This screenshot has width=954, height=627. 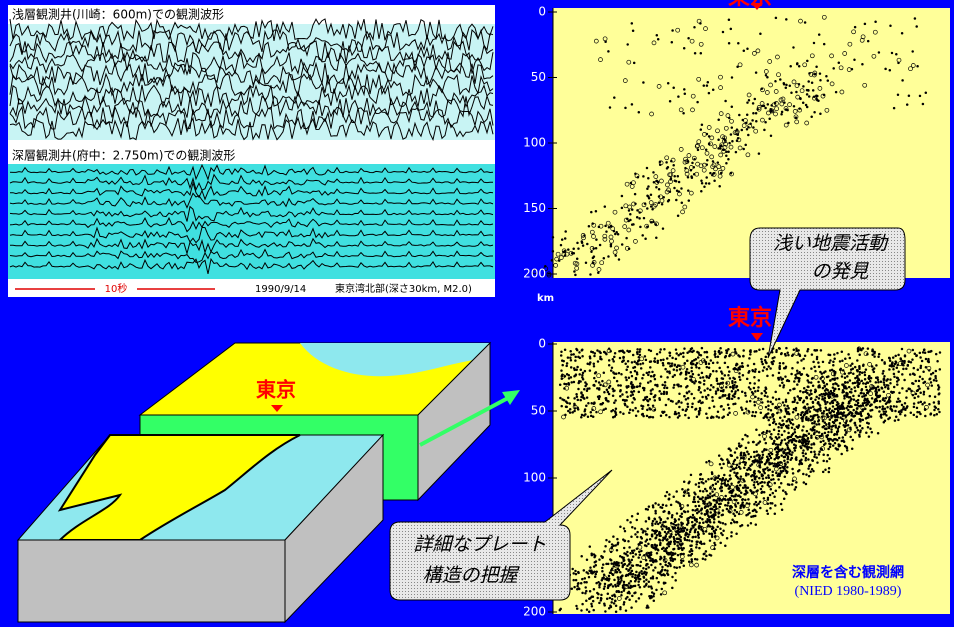 I want to click on tokyo-top: 東京, so click(x=750, y=5).